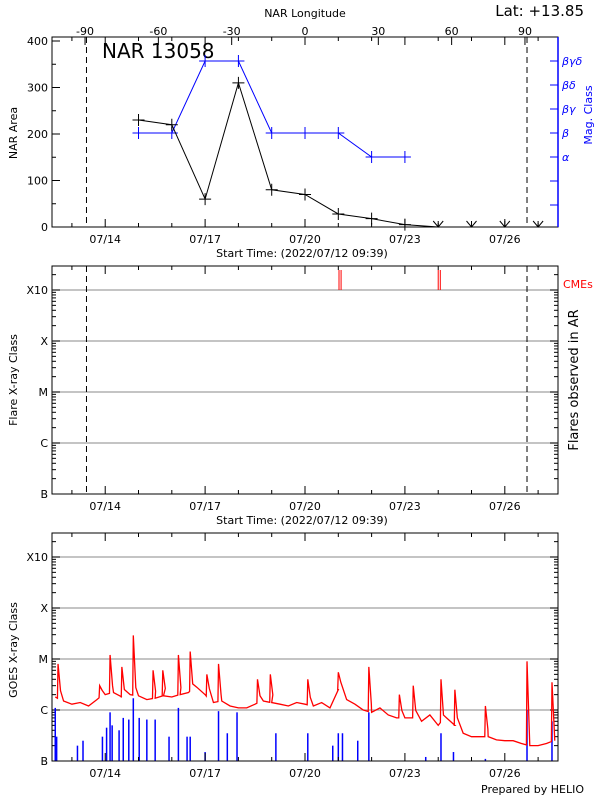 The width and height of the screenshot is (600, 800). What do you see at coordinates (37, 88) in the screenshot?
I see `y-tick-label: 300` at bounding box center [37, 88].